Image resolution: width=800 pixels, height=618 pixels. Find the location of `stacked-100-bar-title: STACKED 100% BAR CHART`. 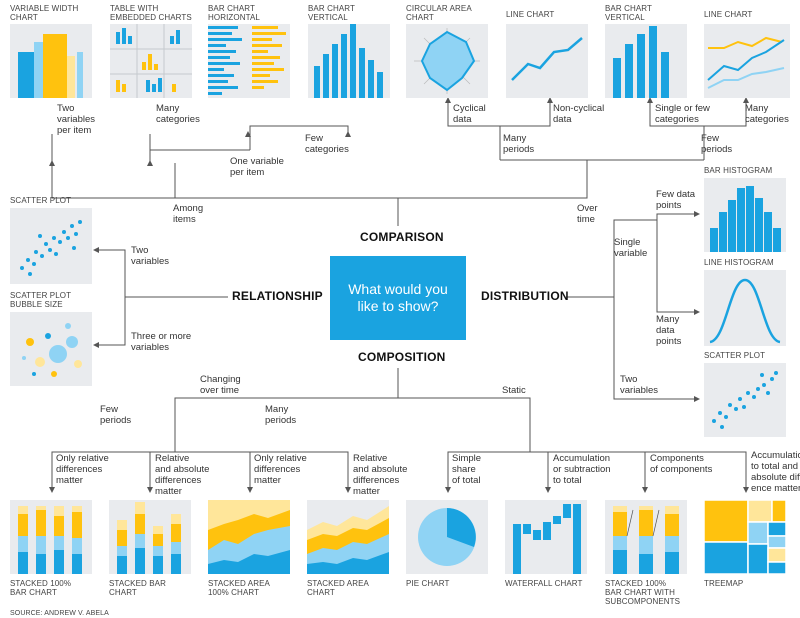

stacked-100-bar-title: STACKED 100% BAR CHART is located at coordinates (41, 588).